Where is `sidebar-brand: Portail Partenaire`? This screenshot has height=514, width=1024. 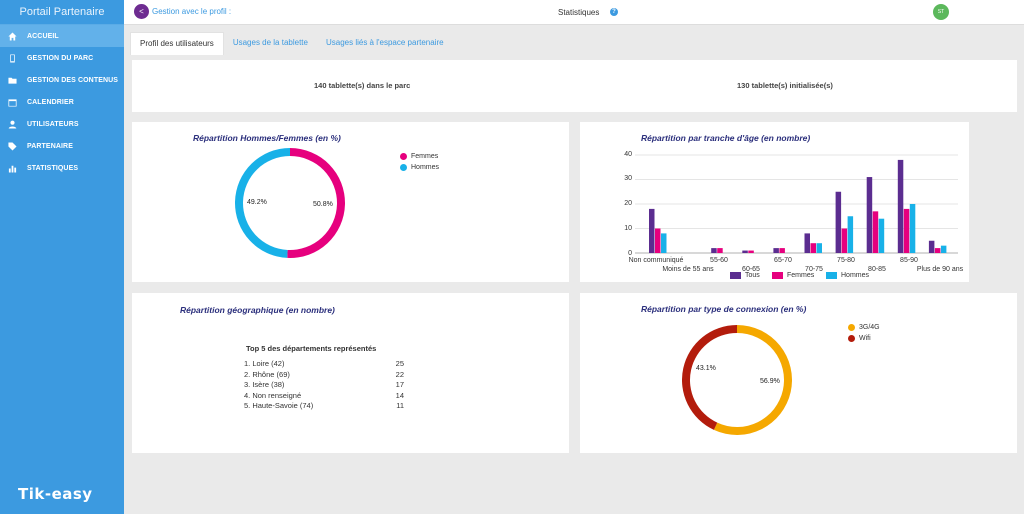 sidebar-brand: Portail Partenaire is located at coordinates (62, 12).